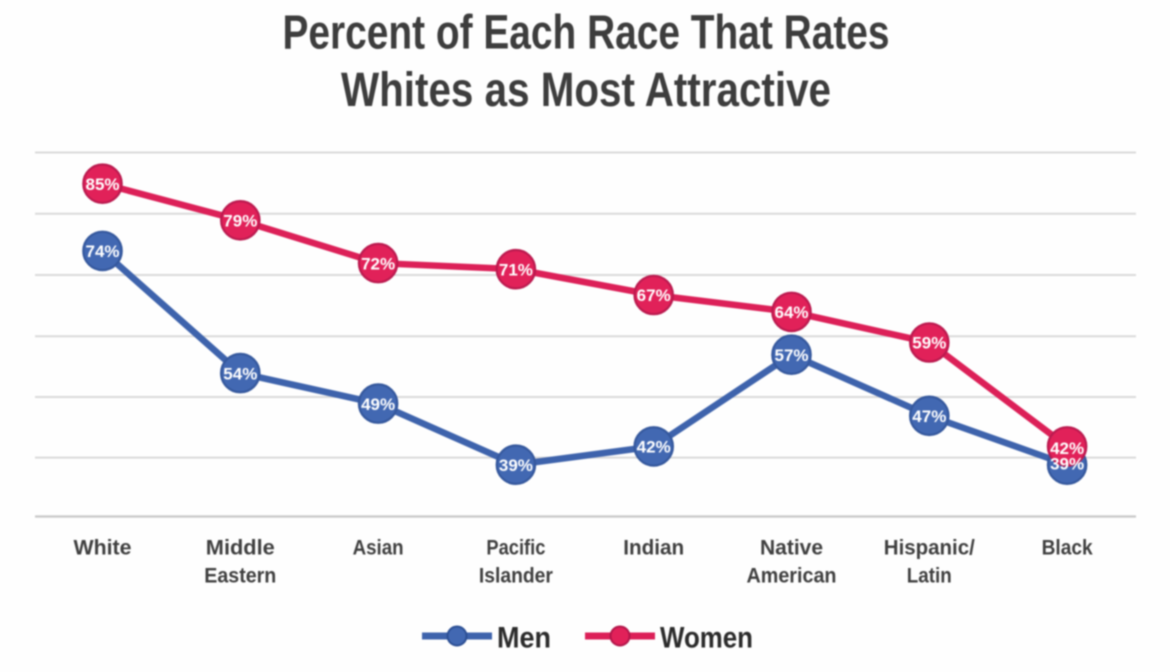 The image size is (1170, 672). What do you see at coordinates (240, 548) in the screenshot?
I see `svg-text: Middle` at bounding box center [240, 548].